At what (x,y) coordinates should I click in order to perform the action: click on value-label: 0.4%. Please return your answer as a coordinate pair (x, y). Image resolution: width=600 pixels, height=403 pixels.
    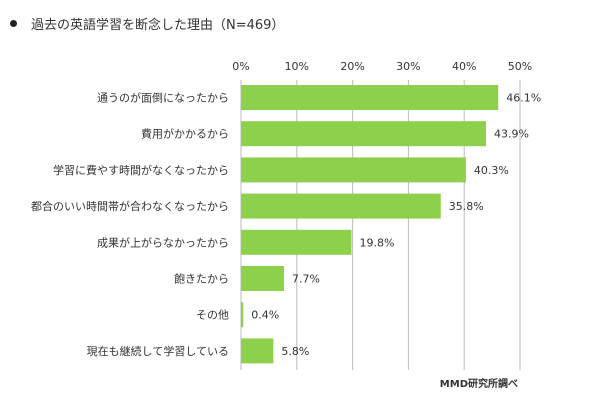
    Looking at the image, I should click on (265, 315).